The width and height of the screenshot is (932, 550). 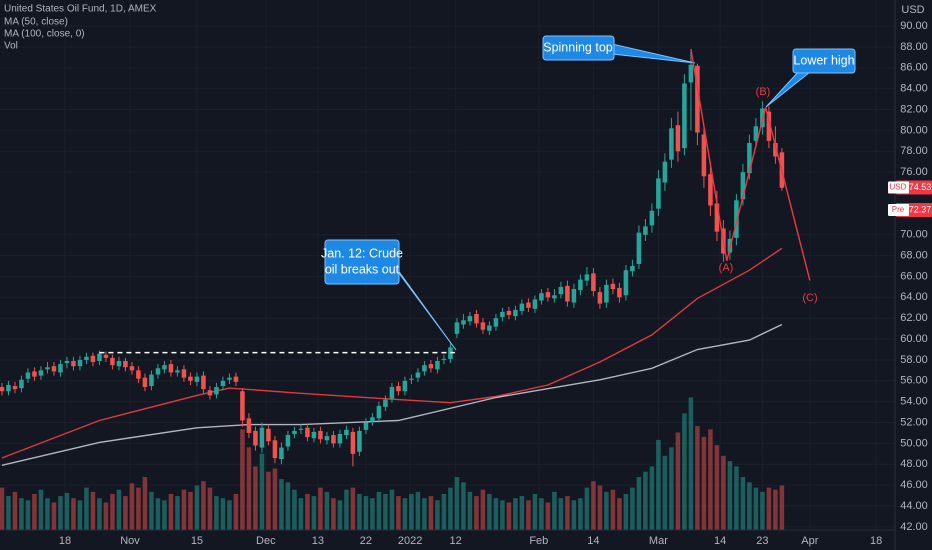 What do you see at coordinates (362, 262) in the screenshot?
I see `callout-box` at bounding box center [362, 262].